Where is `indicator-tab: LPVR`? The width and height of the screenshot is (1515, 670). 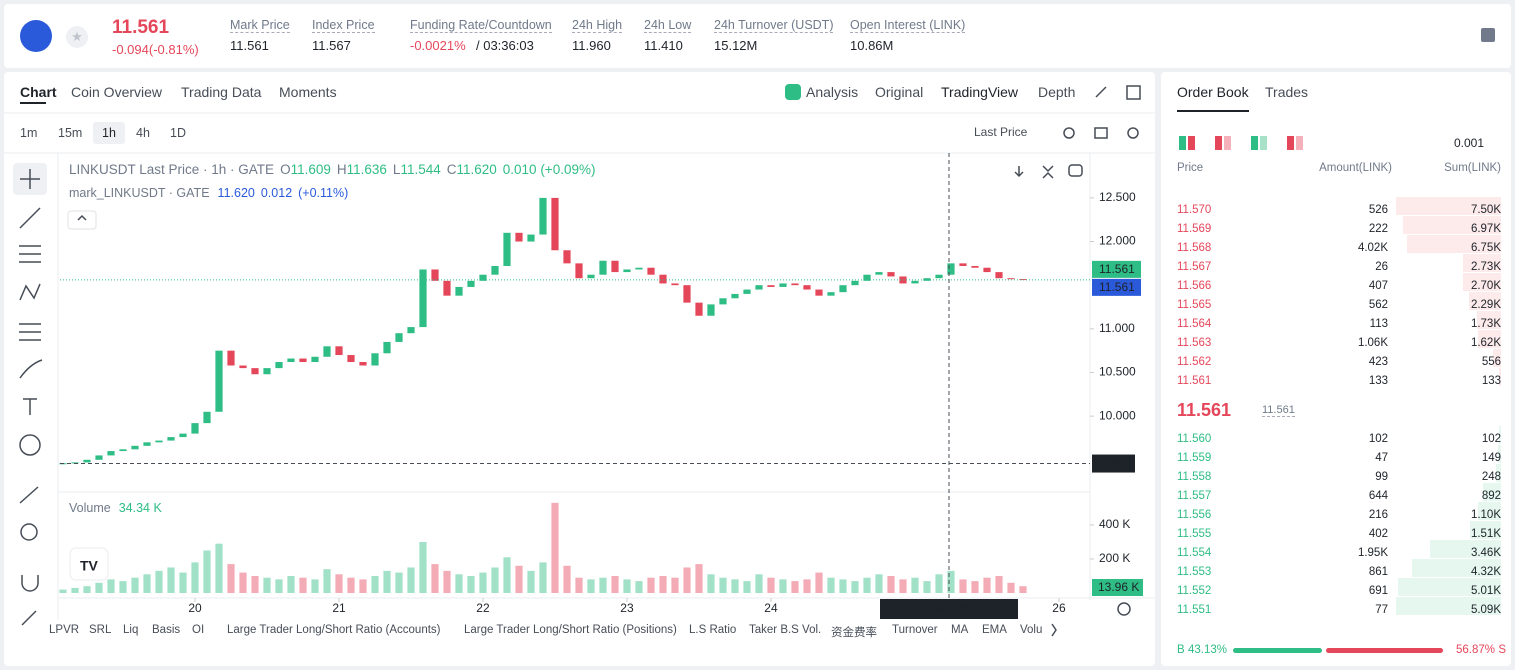
indicator-tab: LPVR is located at coordinates (64, 630).